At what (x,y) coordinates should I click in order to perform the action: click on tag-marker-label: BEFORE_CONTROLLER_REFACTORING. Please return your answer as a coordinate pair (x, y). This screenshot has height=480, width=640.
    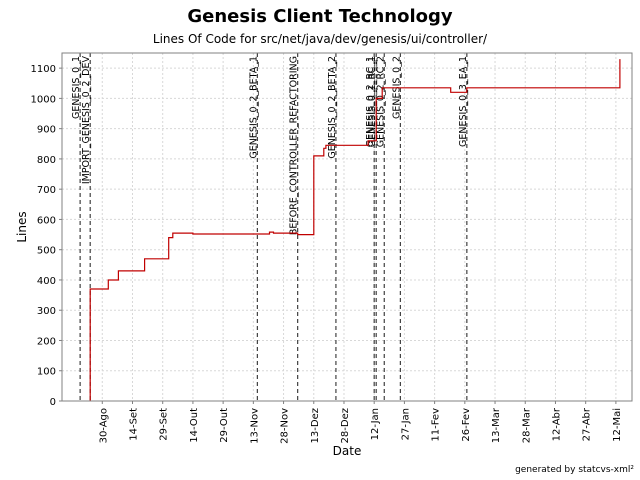
    Looking at the image, I should click on (294, 145).